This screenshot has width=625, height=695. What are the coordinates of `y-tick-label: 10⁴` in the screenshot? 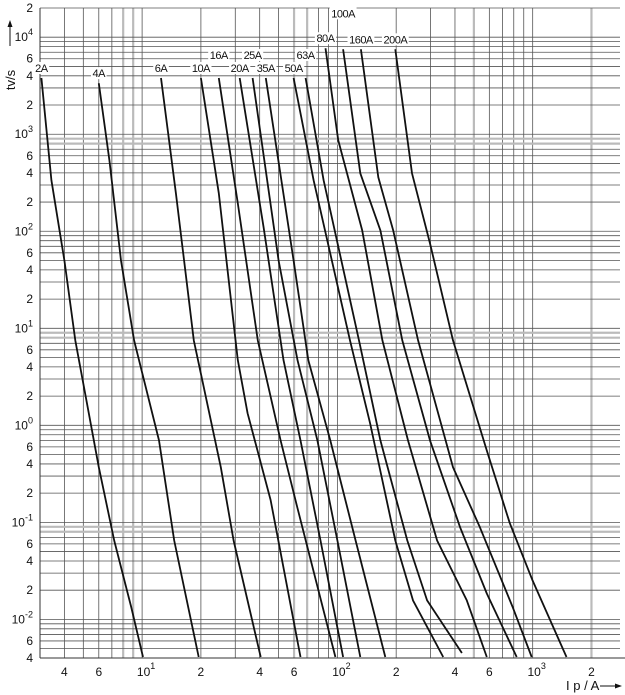 It's located at (24, 35).